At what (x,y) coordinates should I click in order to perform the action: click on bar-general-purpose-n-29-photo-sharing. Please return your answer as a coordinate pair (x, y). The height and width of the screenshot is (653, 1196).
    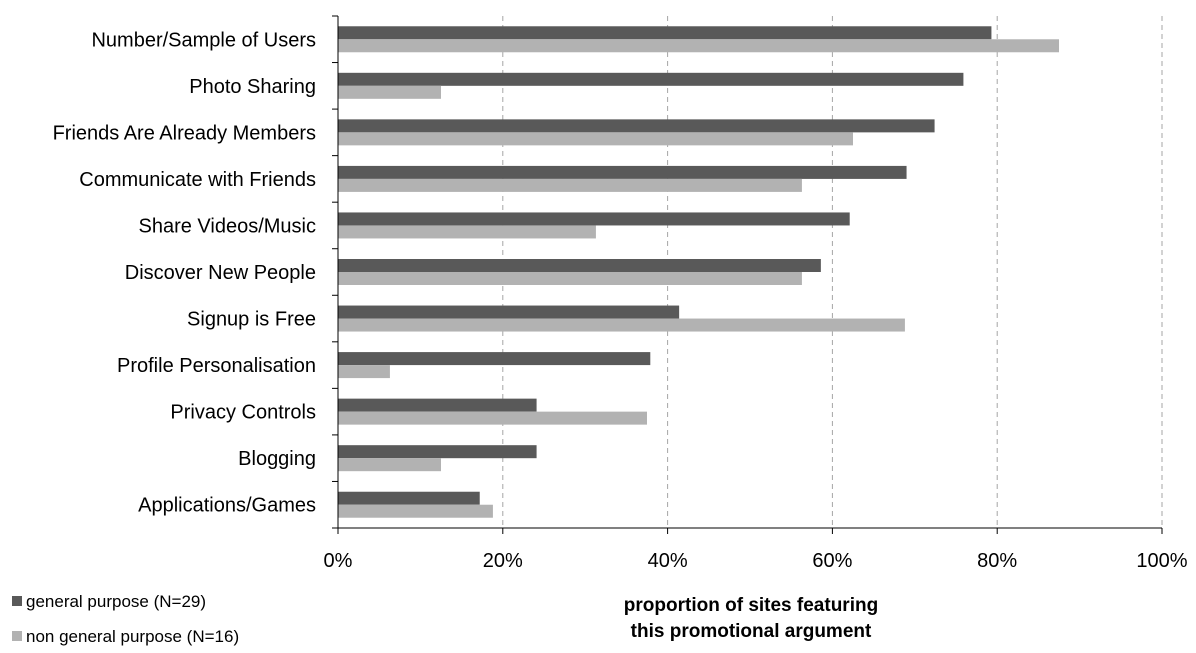
    Looking at the image, I should click on (651, 79).